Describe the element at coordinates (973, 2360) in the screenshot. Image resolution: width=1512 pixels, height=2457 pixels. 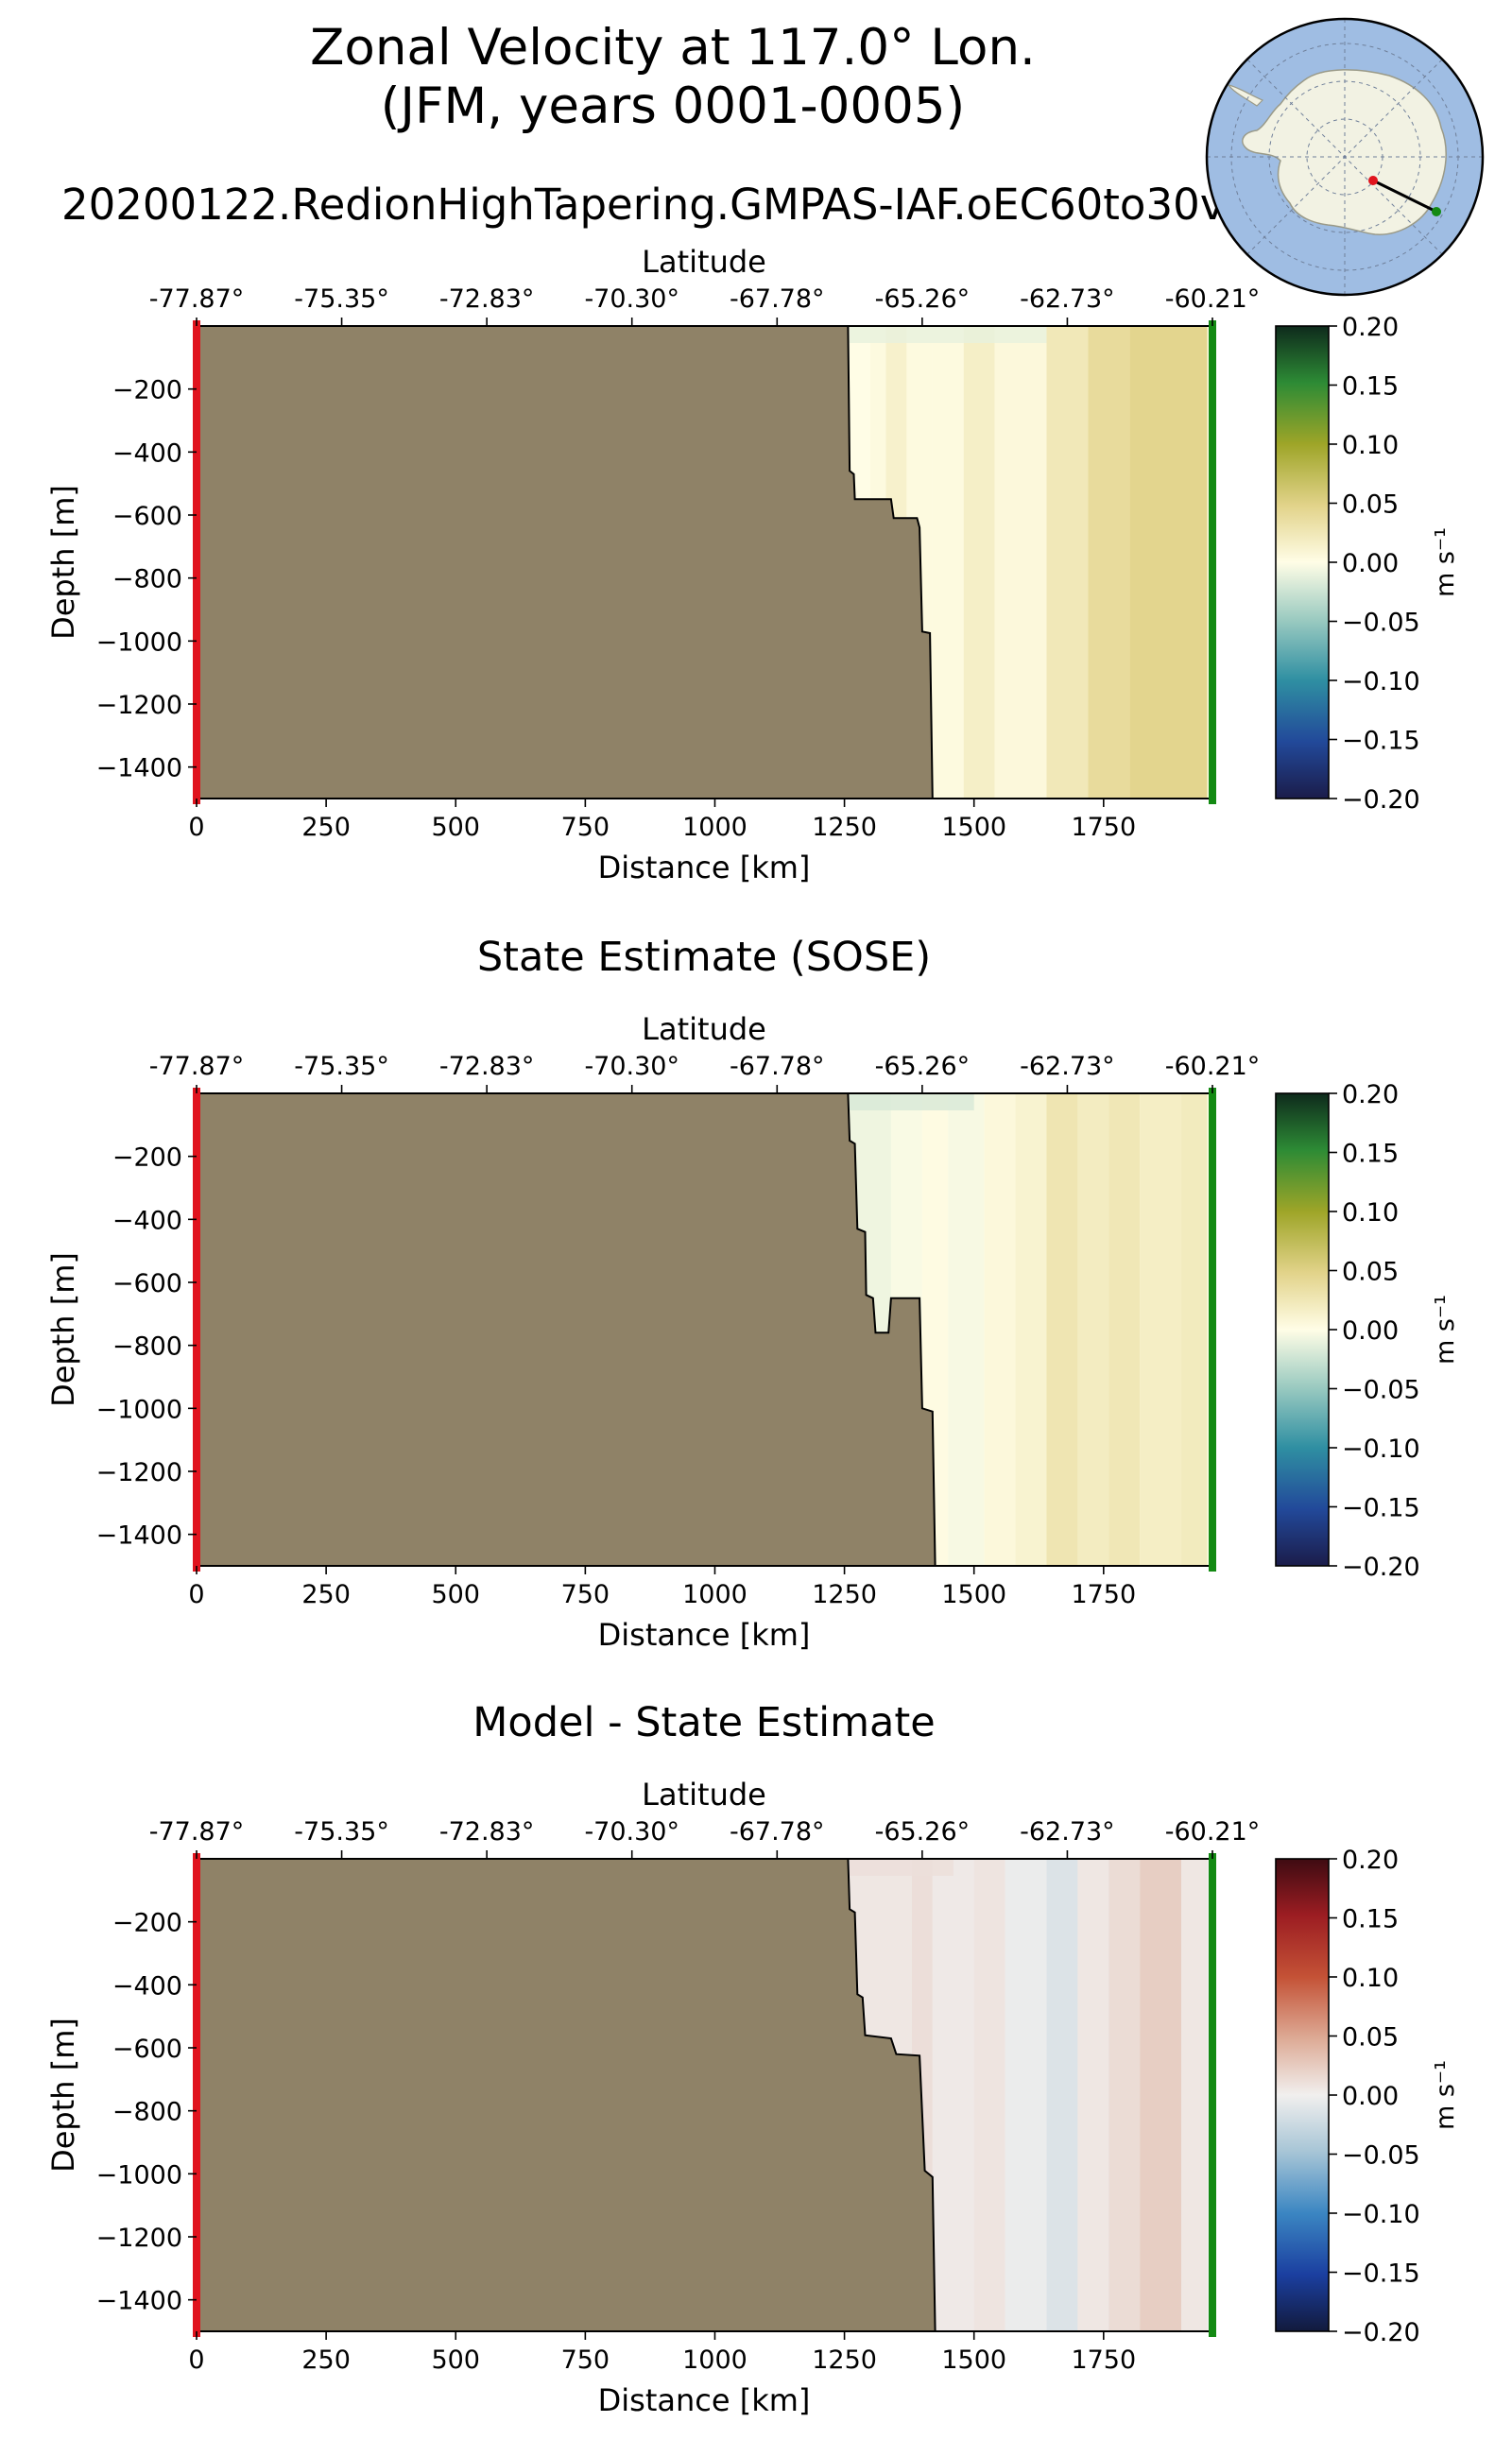
I see `x-tick-label: 1500` at that location.